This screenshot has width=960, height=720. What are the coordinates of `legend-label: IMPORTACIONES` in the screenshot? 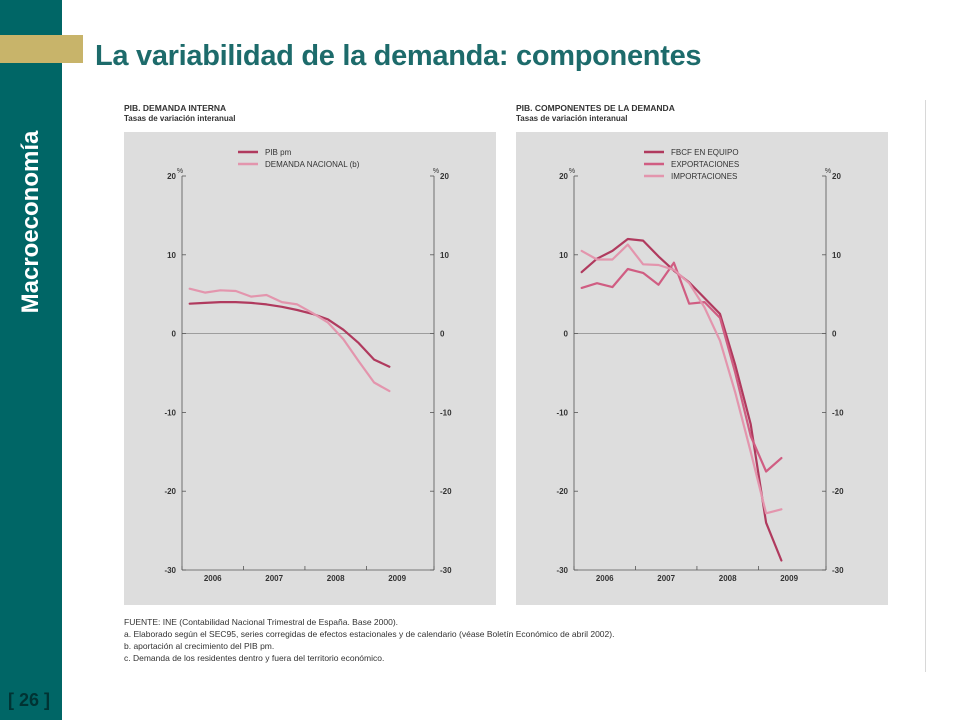 It's located at (704, 176).